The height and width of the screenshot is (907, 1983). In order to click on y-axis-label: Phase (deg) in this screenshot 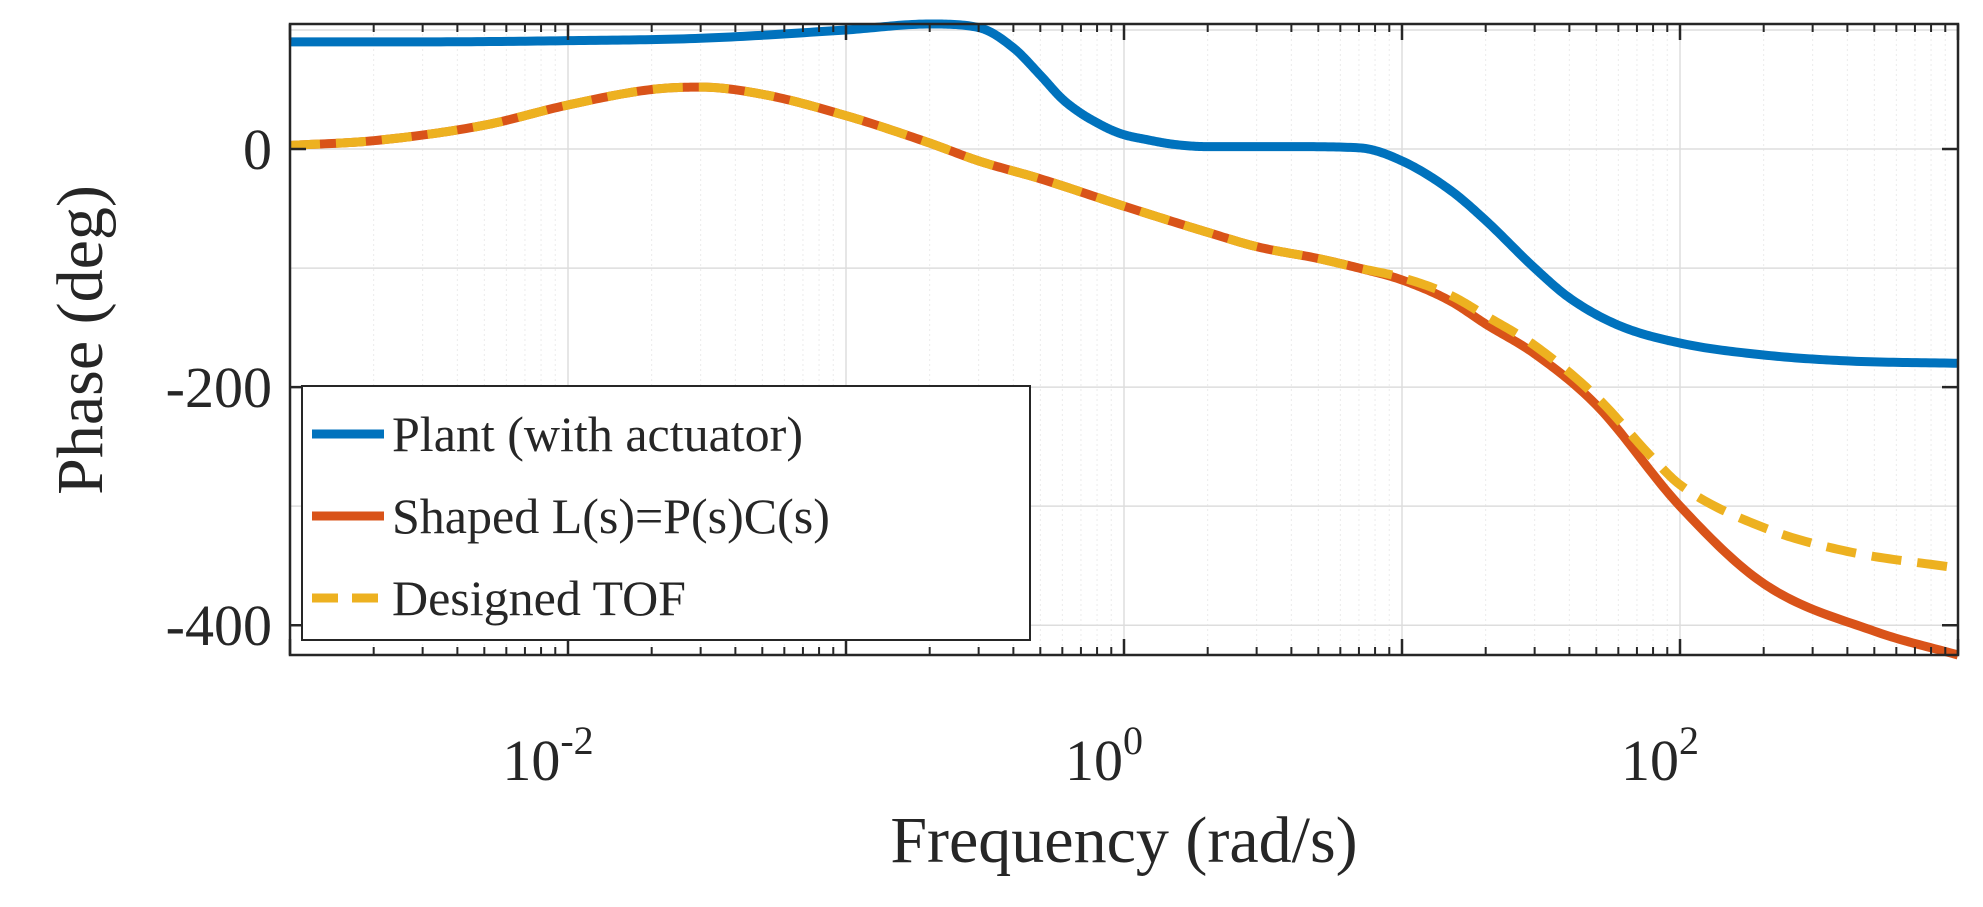, I will do `click(80, 340)`.